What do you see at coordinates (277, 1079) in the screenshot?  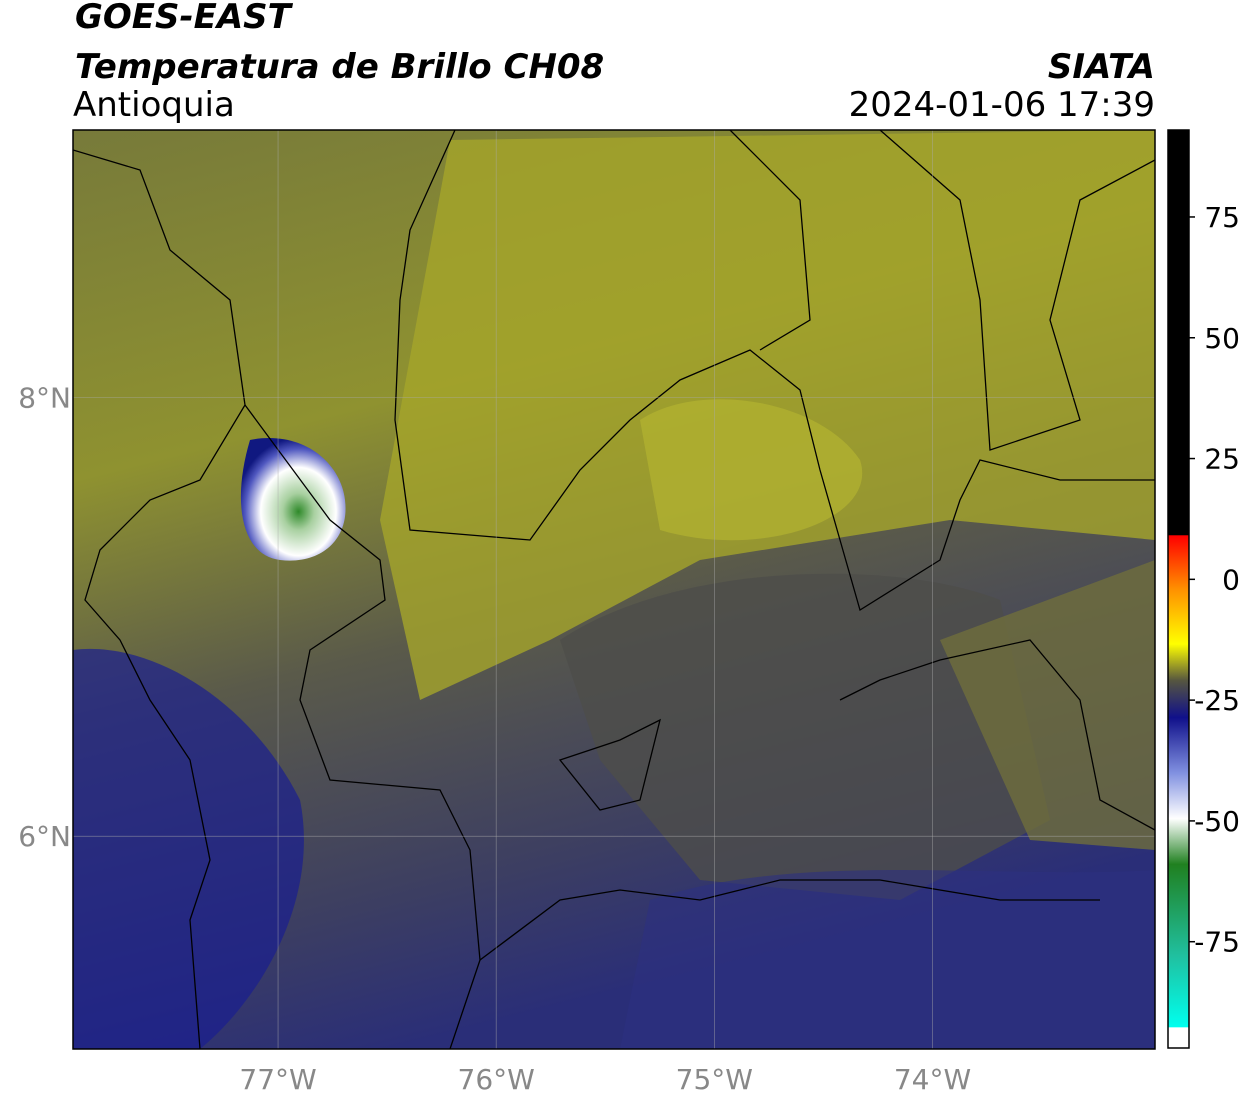 I see `lon-tick-label: 77°W` at bounding box center [277, 1079].